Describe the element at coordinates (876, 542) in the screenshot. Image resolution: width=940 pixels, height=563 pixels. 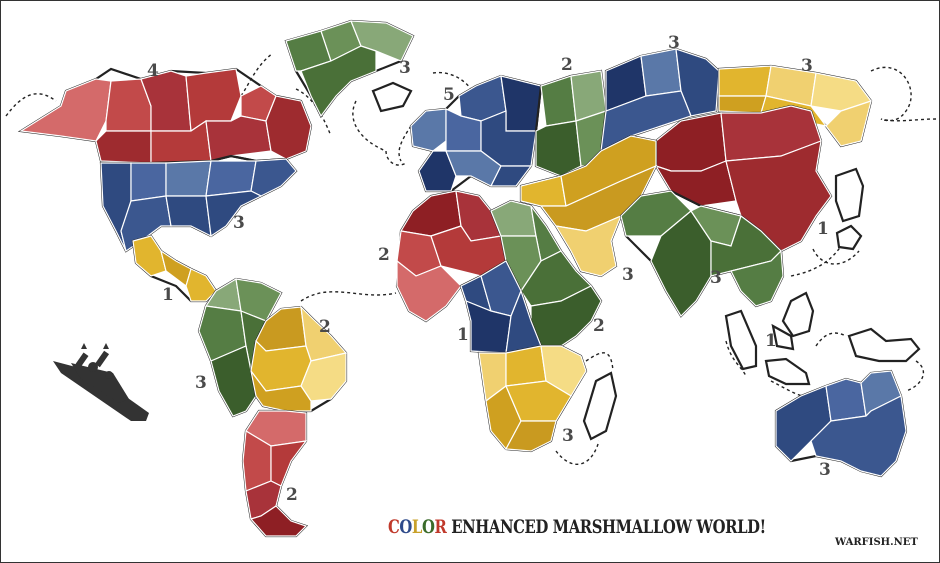
I see `credit-label: WARFISH.NET` at that location.